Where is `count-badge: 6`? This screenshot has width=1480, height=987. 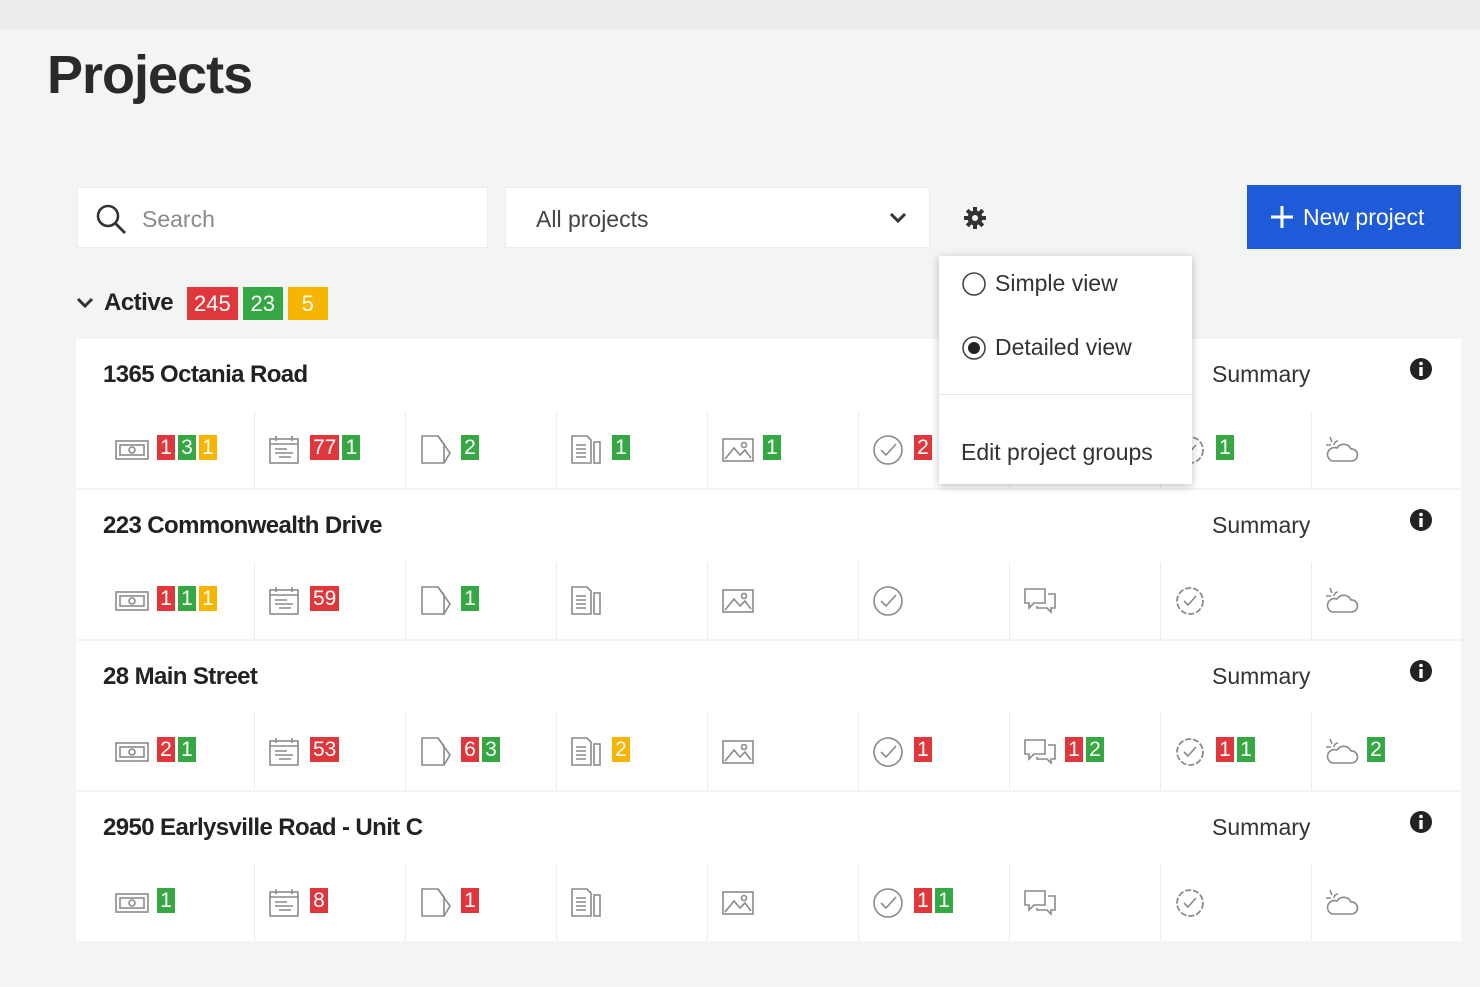 count-badge: 6 is located at coordinates (470, 749).